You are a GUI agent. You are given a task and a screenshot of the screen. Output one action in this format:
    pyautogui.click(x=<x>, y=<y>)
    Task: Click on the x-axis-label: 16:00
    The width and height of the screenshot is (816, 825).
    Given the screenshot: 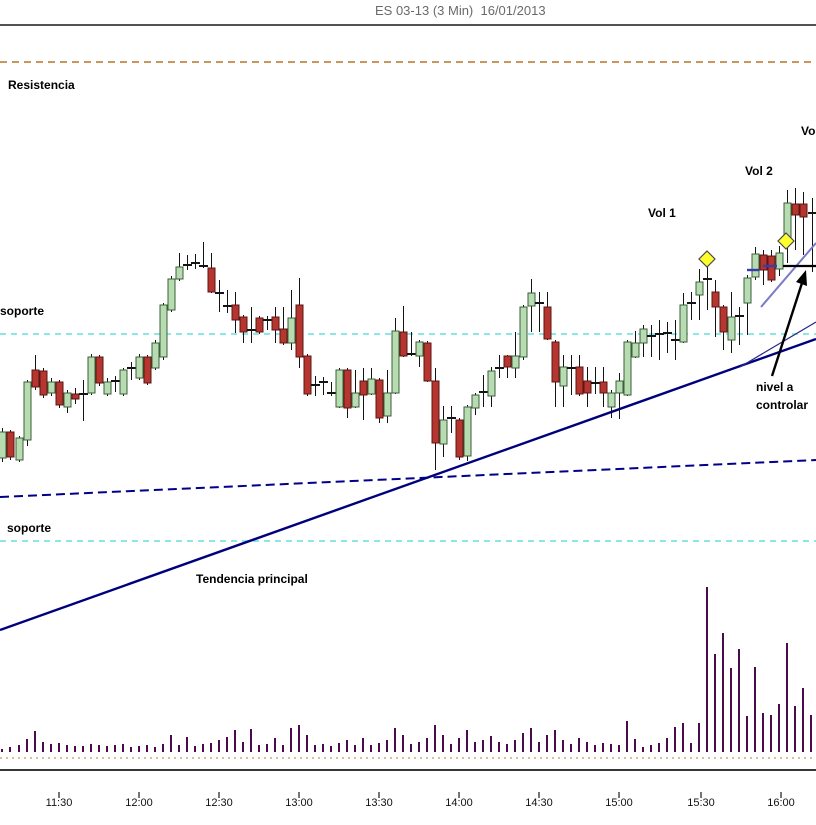 What is the action you would take?
    pyautogui.click(x=781, y=803)
    